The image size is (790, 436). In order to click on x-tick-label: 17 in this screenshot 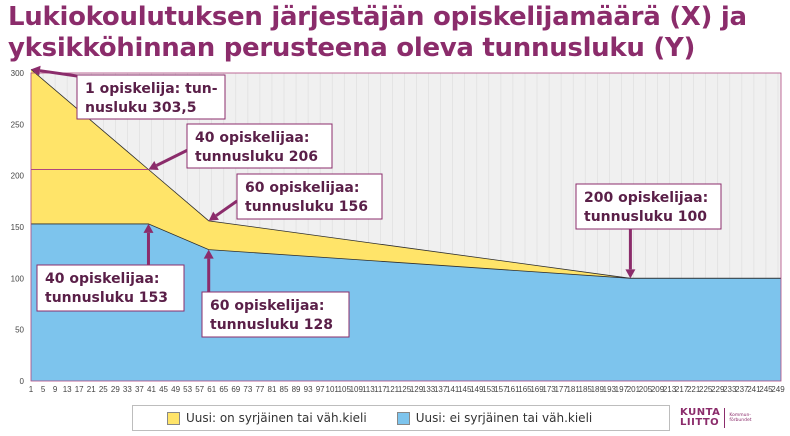, I will do `click(79, 389)`.